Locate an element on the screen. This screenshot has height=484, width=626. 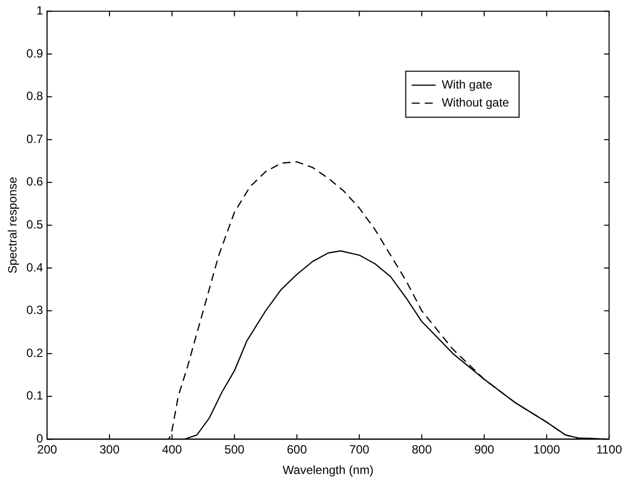
legend-label: Without gate is located at coordinates (476, 103).